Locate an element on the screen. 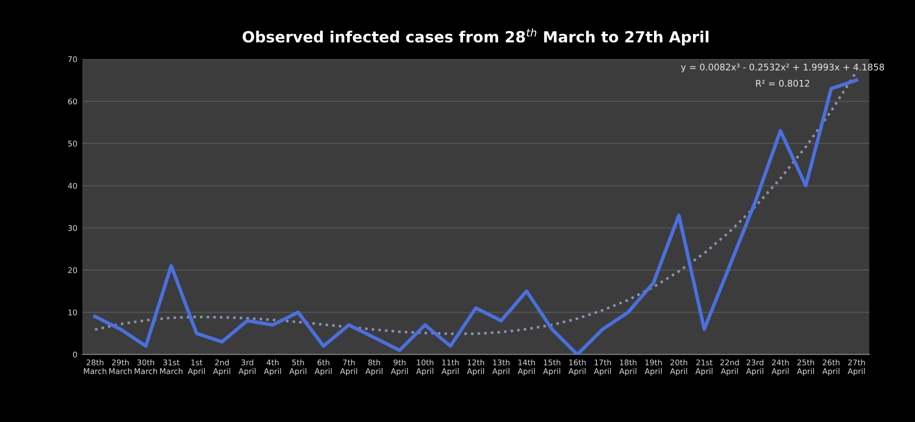  annotation: R² = 0.8012 is located at coordinates (783, 83).